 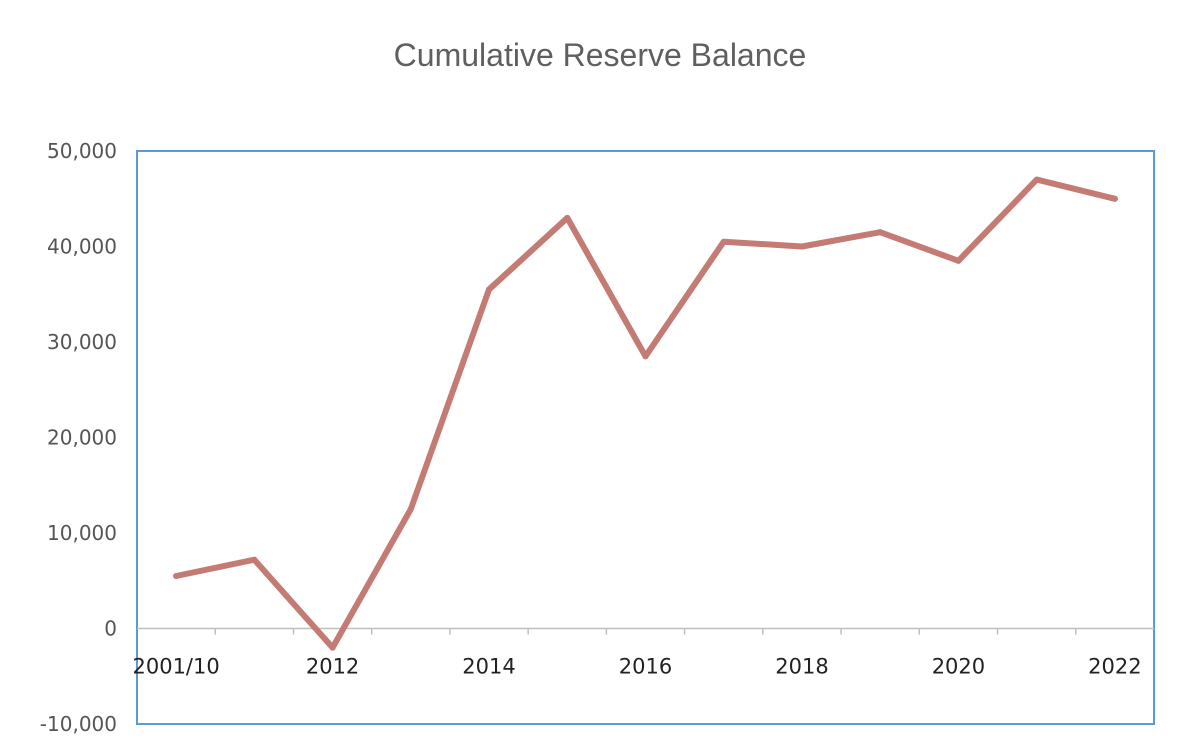 I want to click on x-tick-label: 2018, so click(x=801, y=667).